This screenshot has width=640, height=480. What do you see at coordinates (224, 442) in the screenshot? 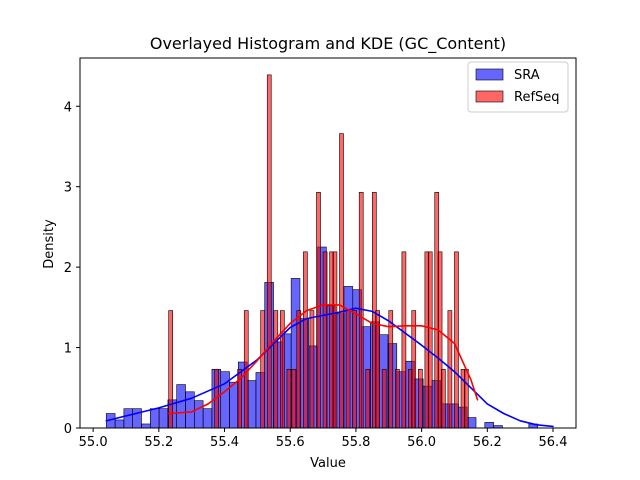
I see `x-tick-label: 55.4` at bounding box center [224, 442].